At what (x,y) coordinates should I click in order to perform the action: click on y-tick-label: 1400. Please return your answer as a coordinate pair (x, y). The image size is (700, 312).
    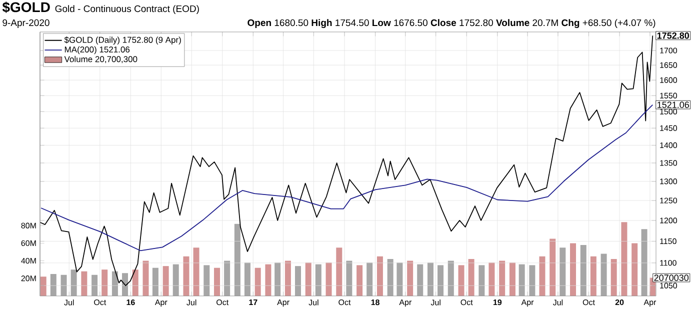
    Looking at the image, I should click on (669, 145).